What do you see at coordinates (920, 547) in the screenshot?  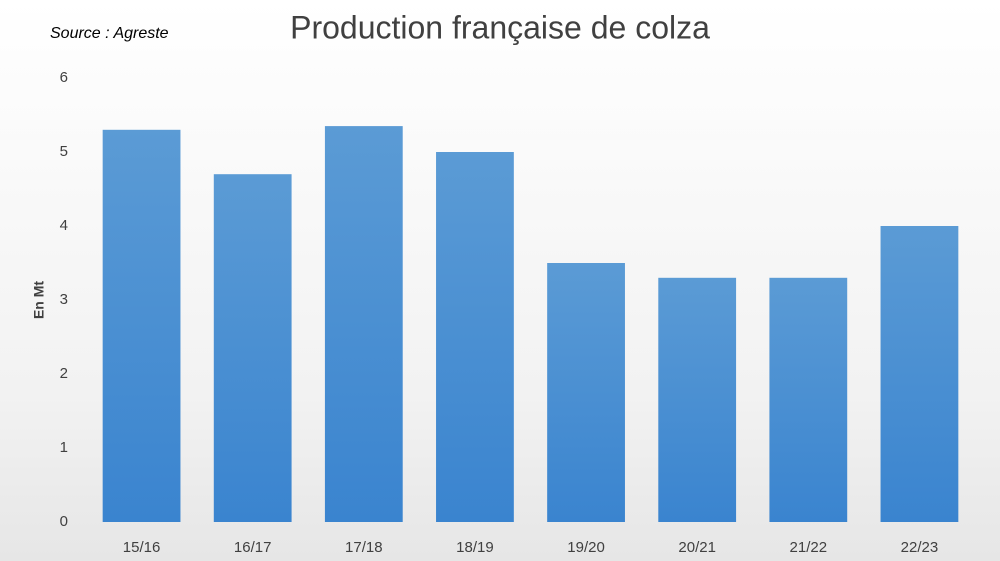 I see `x-tick-label: 22/23` at bounding box center [920, 547].